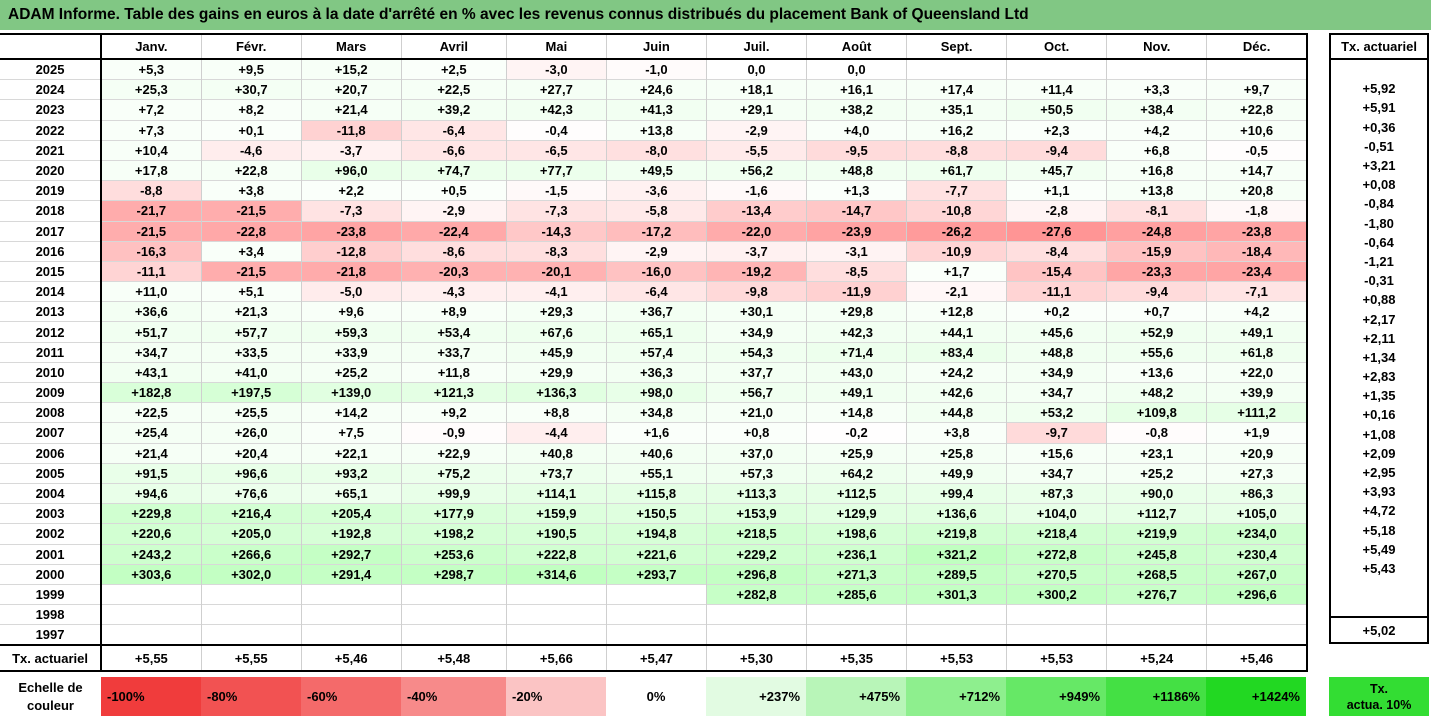  Describe the element at coordinates (1156, 453) in the screenshot. I see `gain-cell: +23,1` at that location.